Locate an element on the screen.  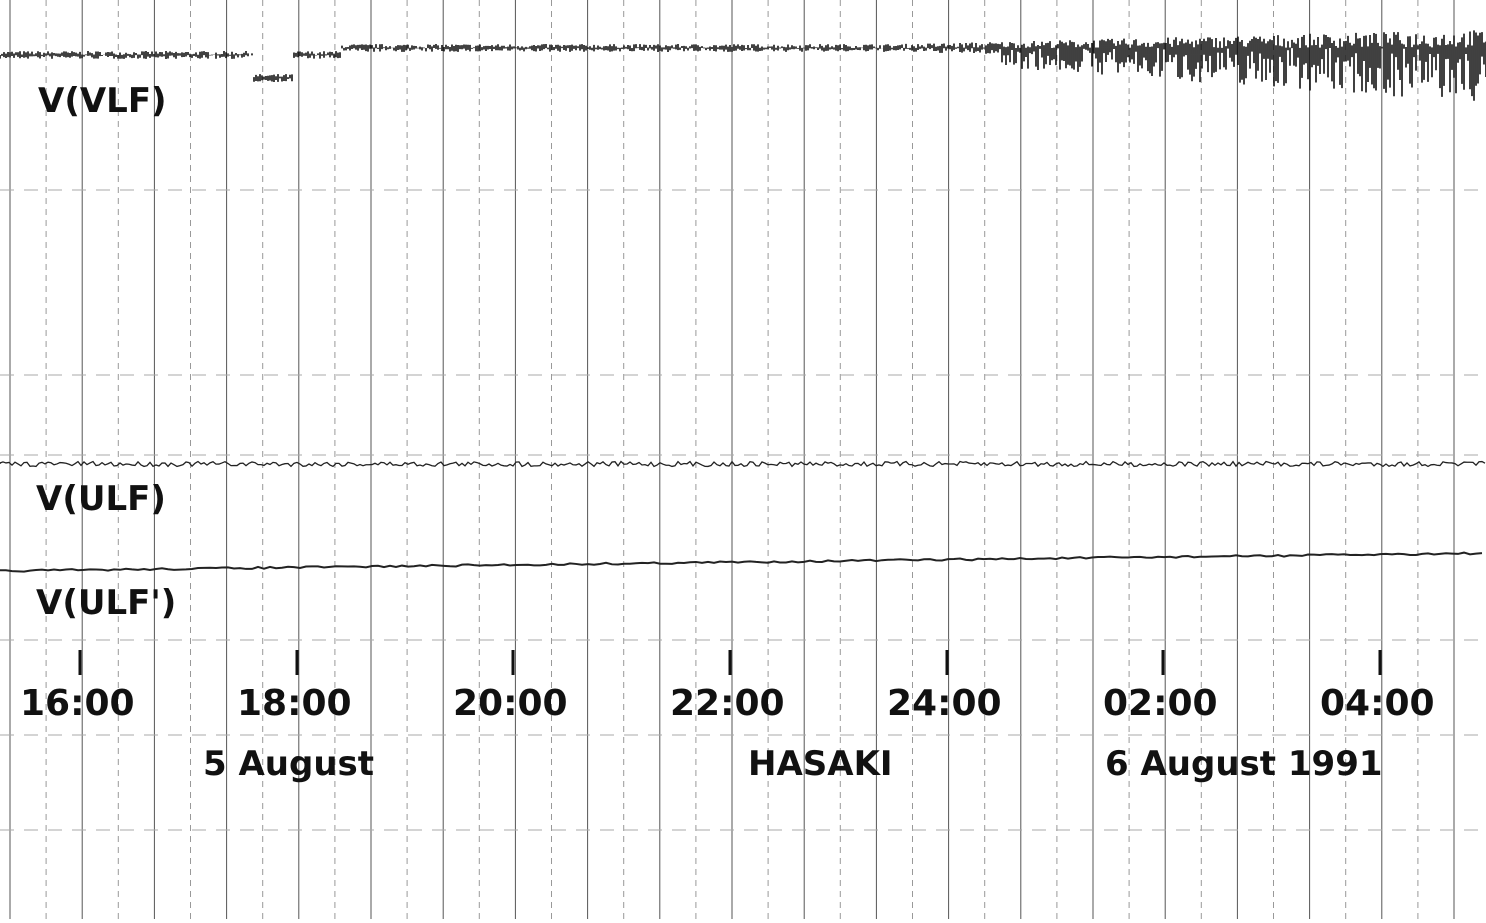
time-labels: 16:00 18:00 20:00 22:00 24:00 02:00 04:00 is located at coordinates (727, 687).